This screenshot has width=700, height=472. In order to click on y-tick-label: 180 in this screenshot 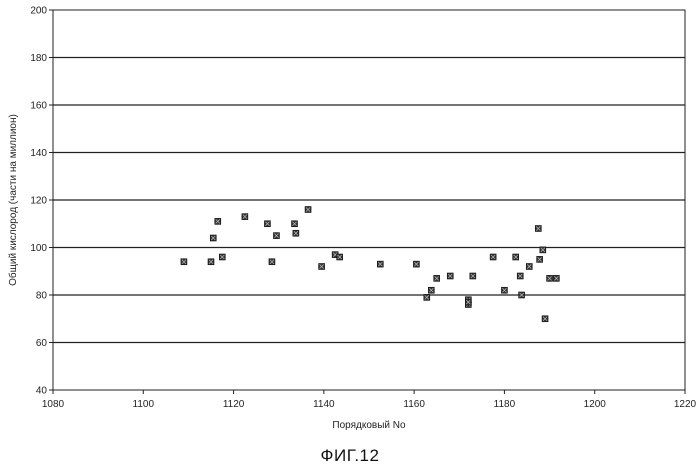, I will do `click(38, 58)`.